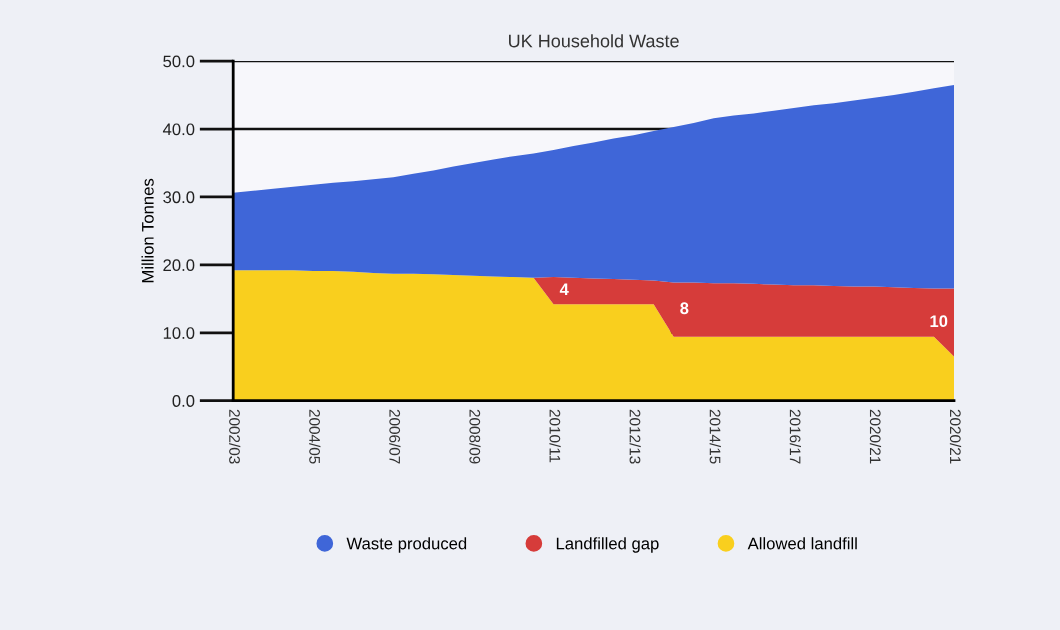 This screenshot has width=1060, height=630. What do you see at coordinates (939, 321) in the screenshot?
I see `data-label: 10` at bounding box center [939, 321].